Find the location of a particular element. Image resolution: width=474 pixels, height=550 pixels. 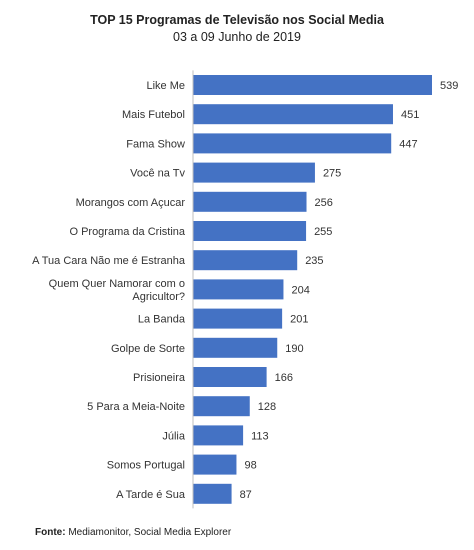

category-label-line: 5 Para a Meia-Noite is located at coordinates (136, 407).